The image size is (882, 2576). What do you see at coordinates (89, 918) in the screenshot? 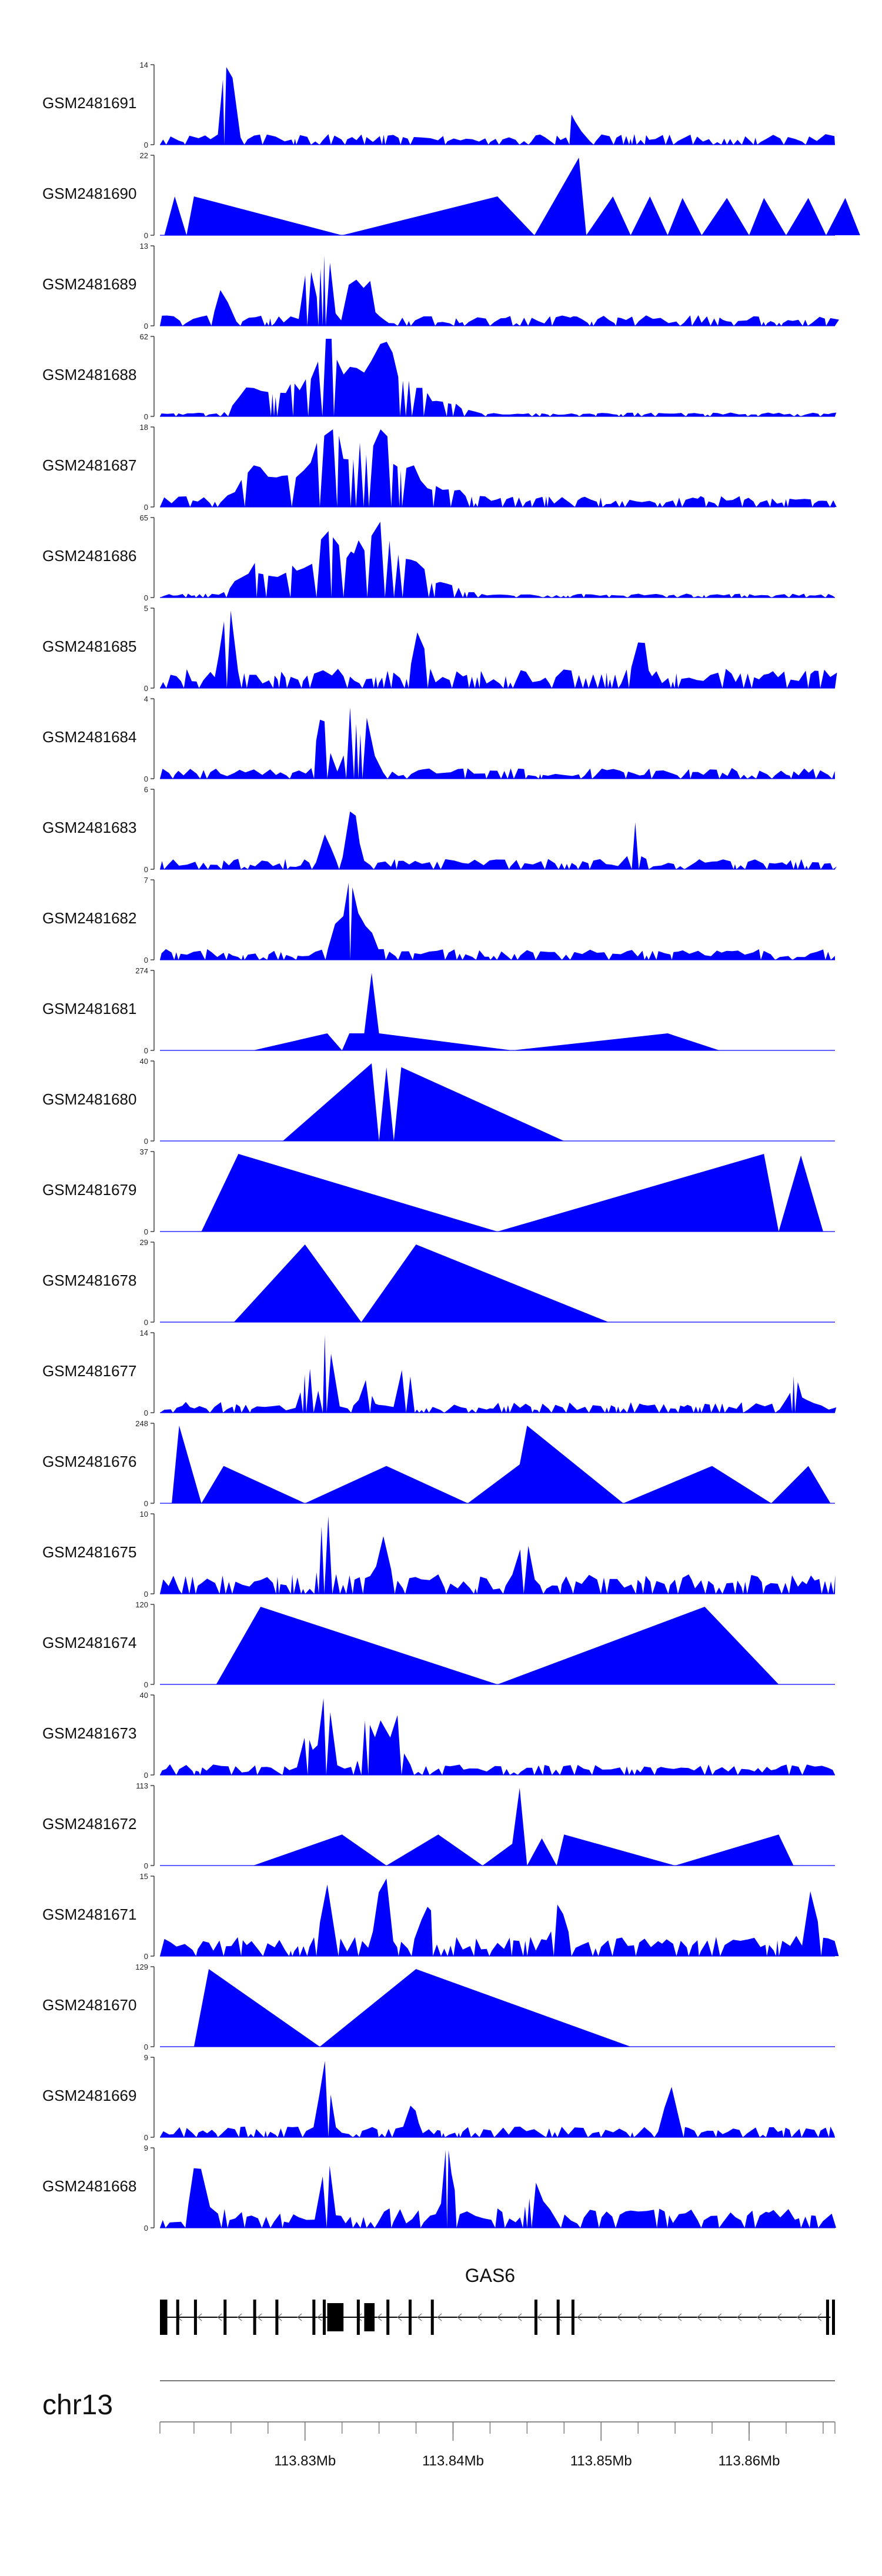
I see `track-label: GSM2481682` at bounding box center [89, 918].